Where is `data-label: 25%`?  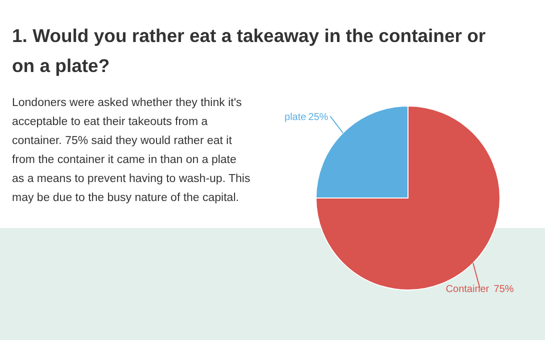 data-label: 25% is located at coordinates (318, 118).